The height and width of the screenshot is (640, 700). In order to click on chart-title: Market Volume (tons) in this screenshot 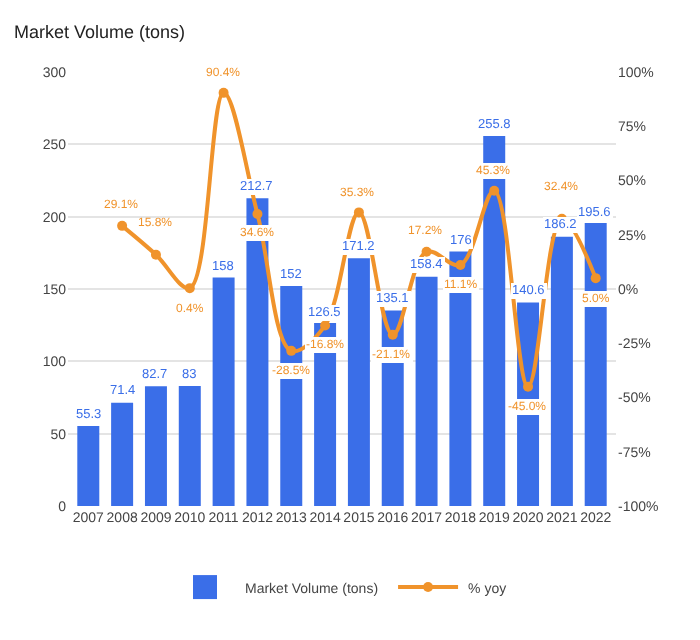, I will do `click(100, 32)`.